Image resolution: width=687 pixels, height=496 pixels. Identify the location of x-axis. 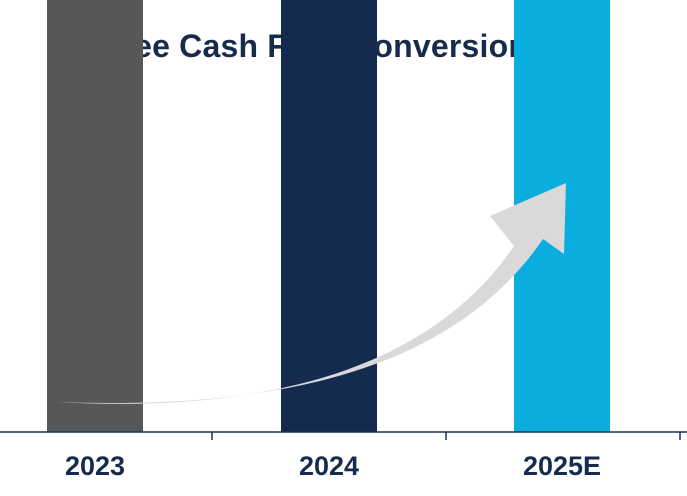
(343, 435).